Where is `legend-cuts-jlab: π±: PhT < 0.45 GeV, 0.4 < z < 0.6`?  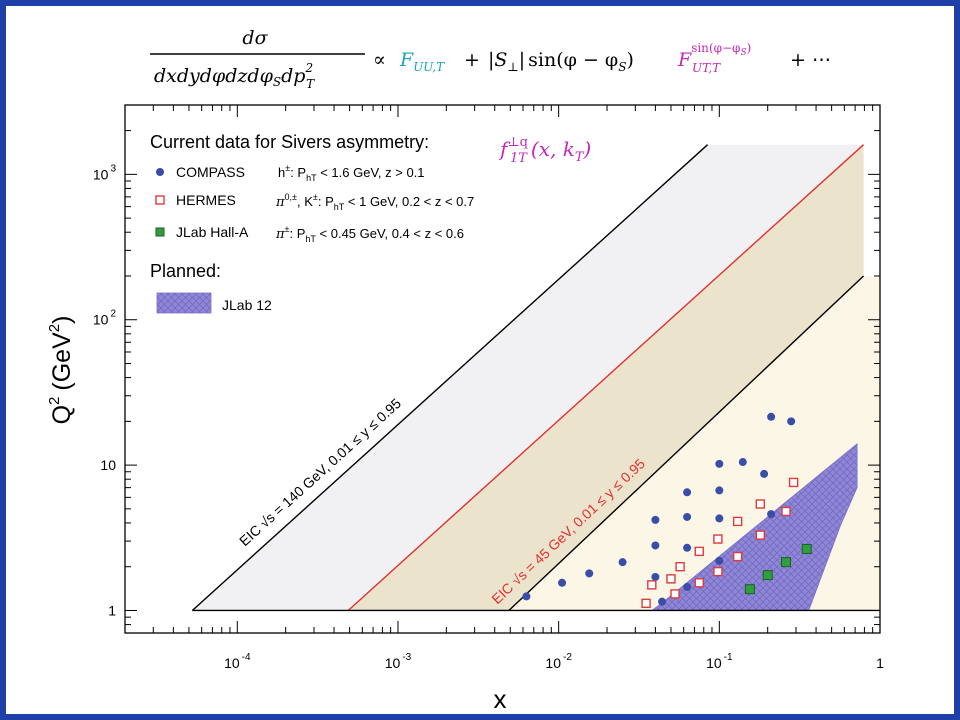 legend-cuts-jlab: π±: PhT < 0.45 GeV, 0.4 < z < 0.6 is located at coordinates (369, 234).